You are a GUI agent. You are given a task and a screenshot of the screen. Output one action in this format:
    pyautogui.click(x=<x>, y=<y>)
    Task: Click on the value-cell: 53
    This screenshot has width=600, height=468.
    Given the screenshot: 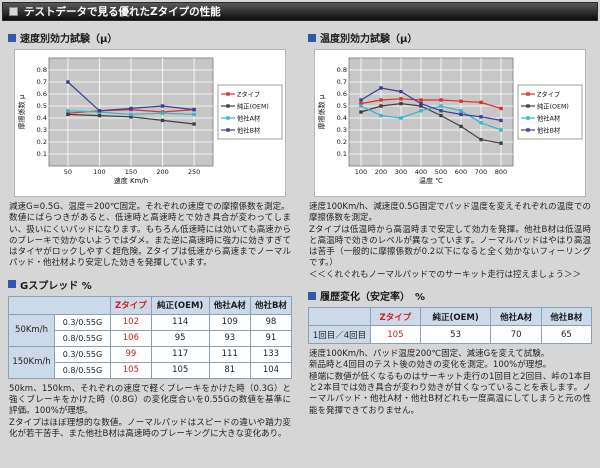 What is the action you would take?
    pyautogui.click(x=455, y=335)
    